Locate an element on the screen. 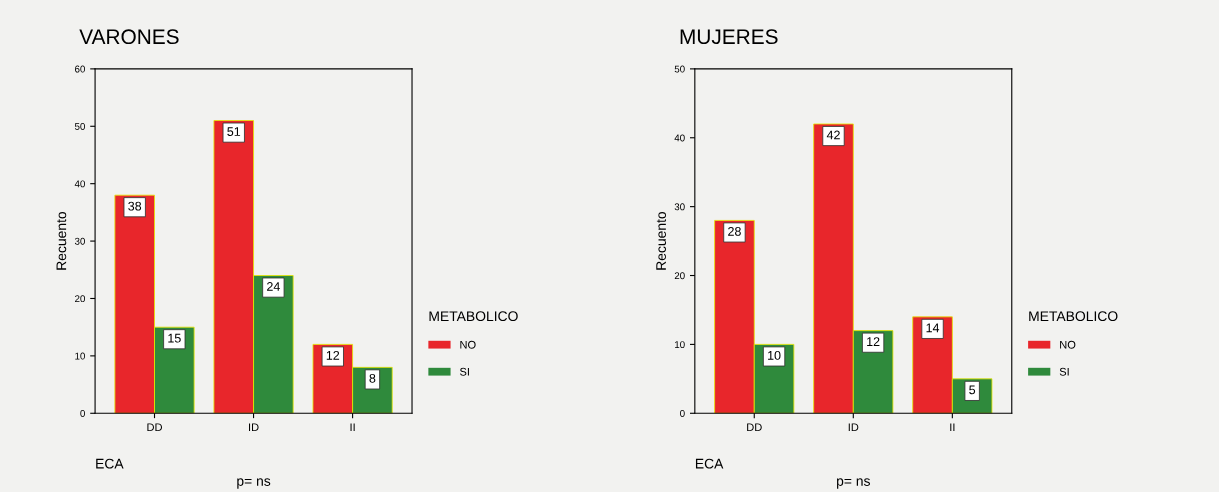 The width and height of the screenshot is (1219, 492). chart-title: MUJERES is located at coordinates (729, 37).